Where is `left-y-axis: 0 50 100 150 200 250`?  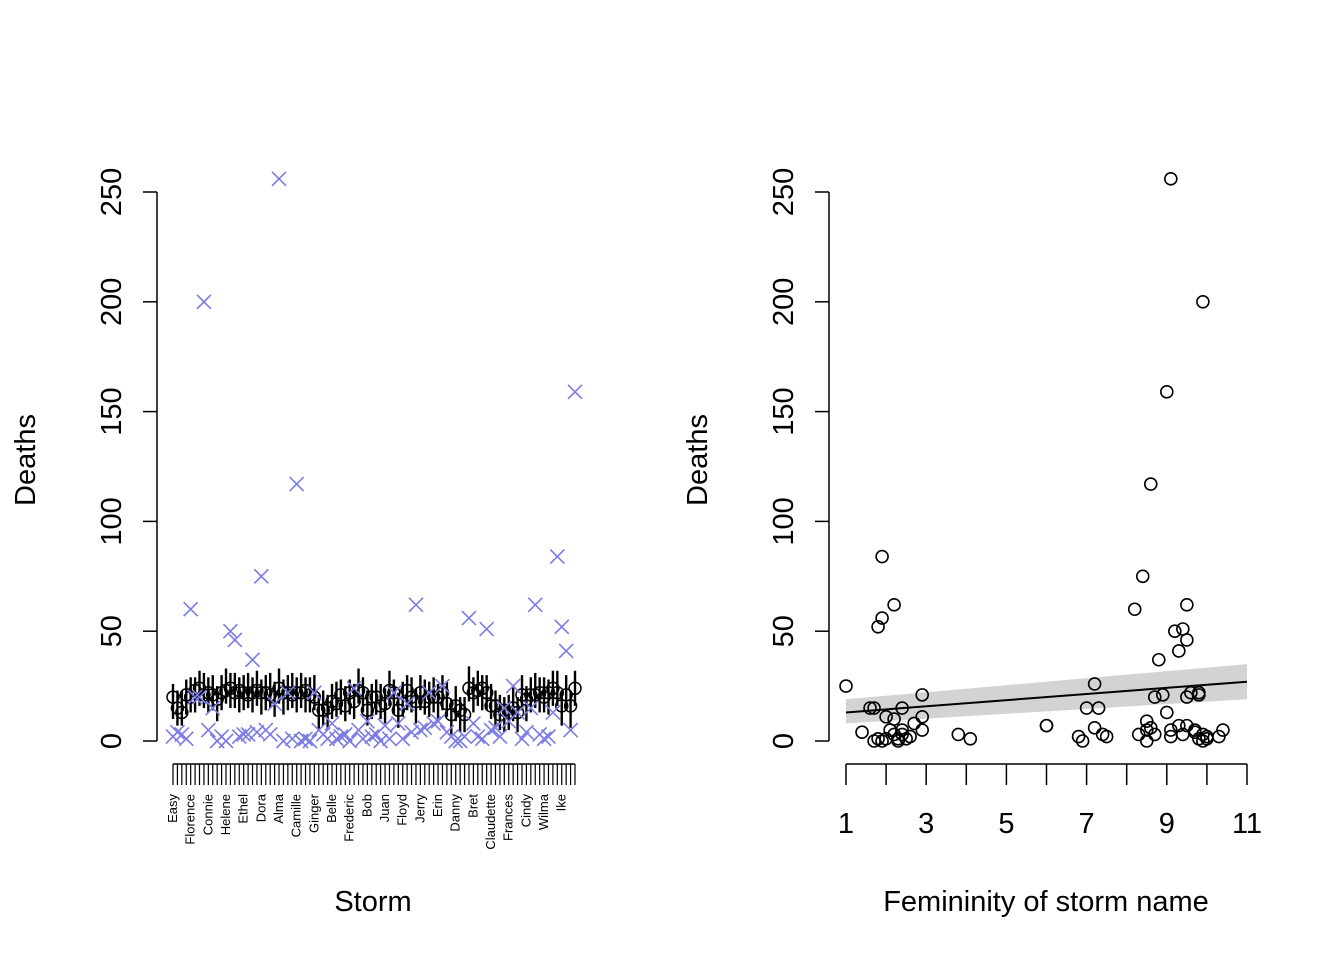 left-y-axis: 0 50 100 150 200 250 is located at coordinates (127, 458).